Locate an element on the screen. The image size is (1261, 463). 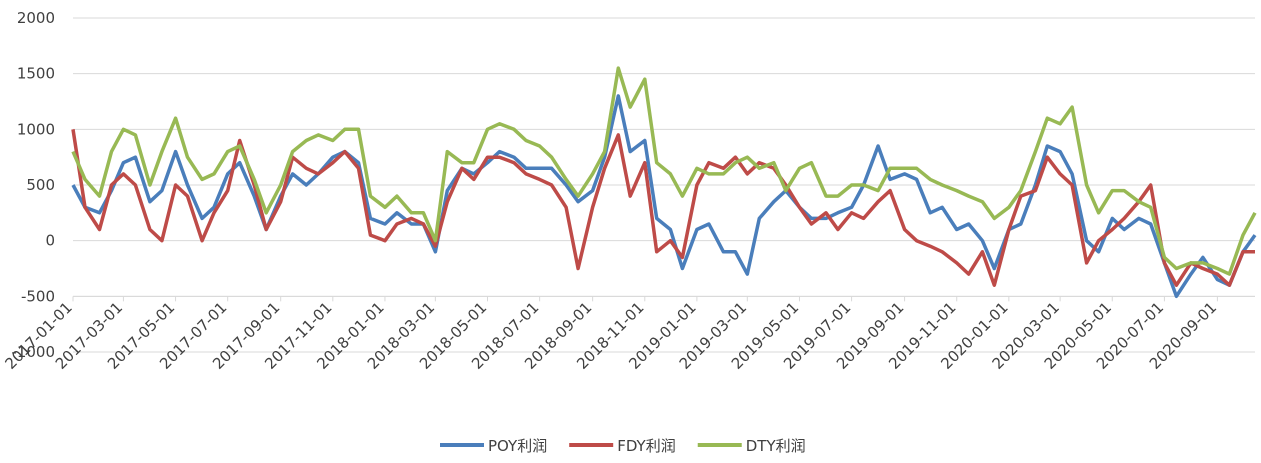
y-tick-label: -1000 is located at coordinates (33, 352).